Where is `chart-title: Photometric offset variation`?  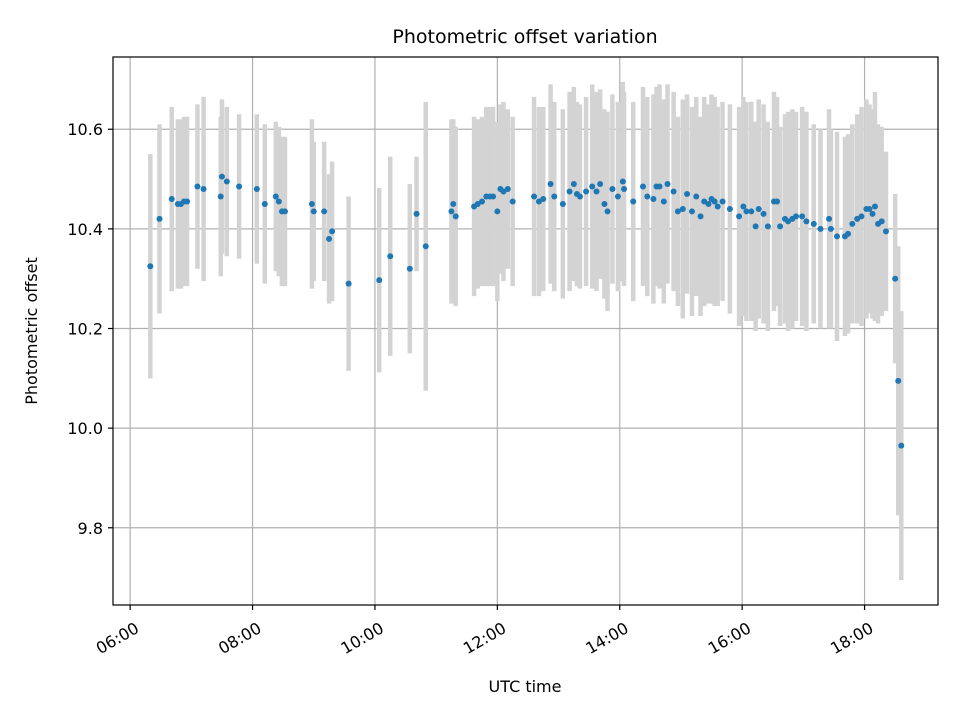 chart-title: Photometric offset variation is located at coordinates (524, 37).